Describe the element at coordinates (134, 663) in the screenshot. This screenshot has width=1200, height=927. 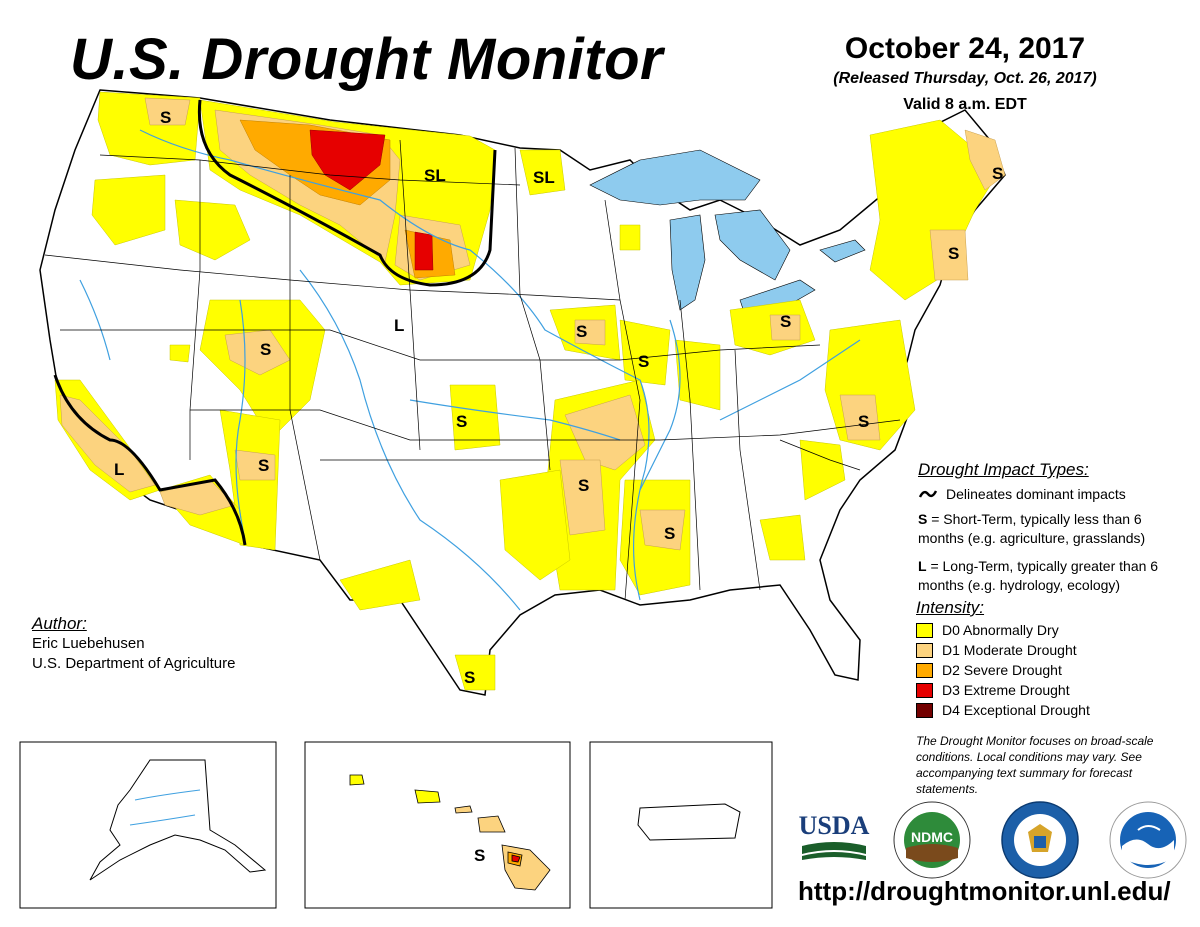
I see `author-org: U.S. Department of Agriculture` at that location.